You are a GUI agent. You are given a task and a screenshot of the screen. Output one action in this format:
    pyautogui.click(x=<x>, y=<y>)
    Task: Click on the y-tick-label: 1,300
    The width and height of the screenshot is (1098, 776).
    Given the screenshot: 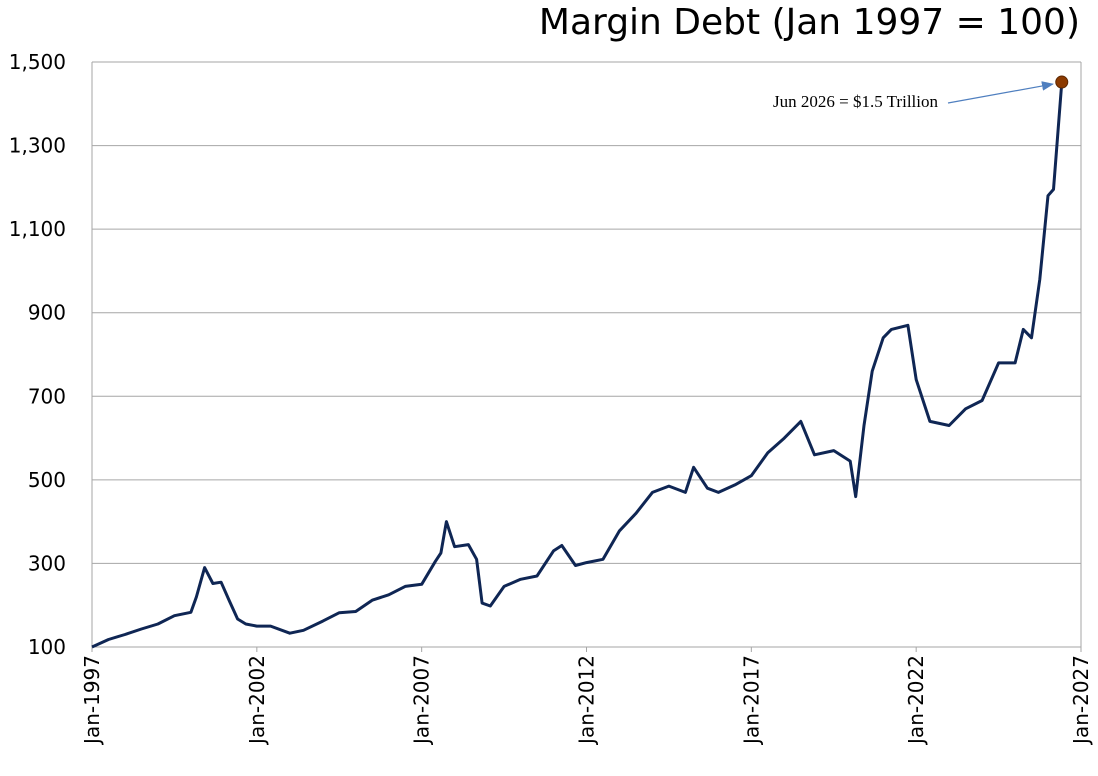 What is the action you would take?
    pyautogui.click(x=37, y=146)
    